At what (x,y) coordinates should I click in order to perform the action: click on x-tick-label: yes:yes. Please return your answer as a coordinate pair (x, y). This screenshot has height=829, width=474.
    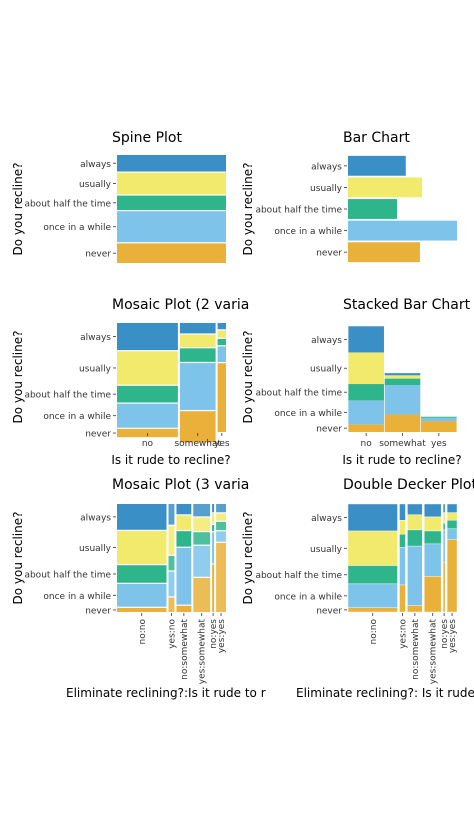
    Looking at the image, I should click on (453, 636).